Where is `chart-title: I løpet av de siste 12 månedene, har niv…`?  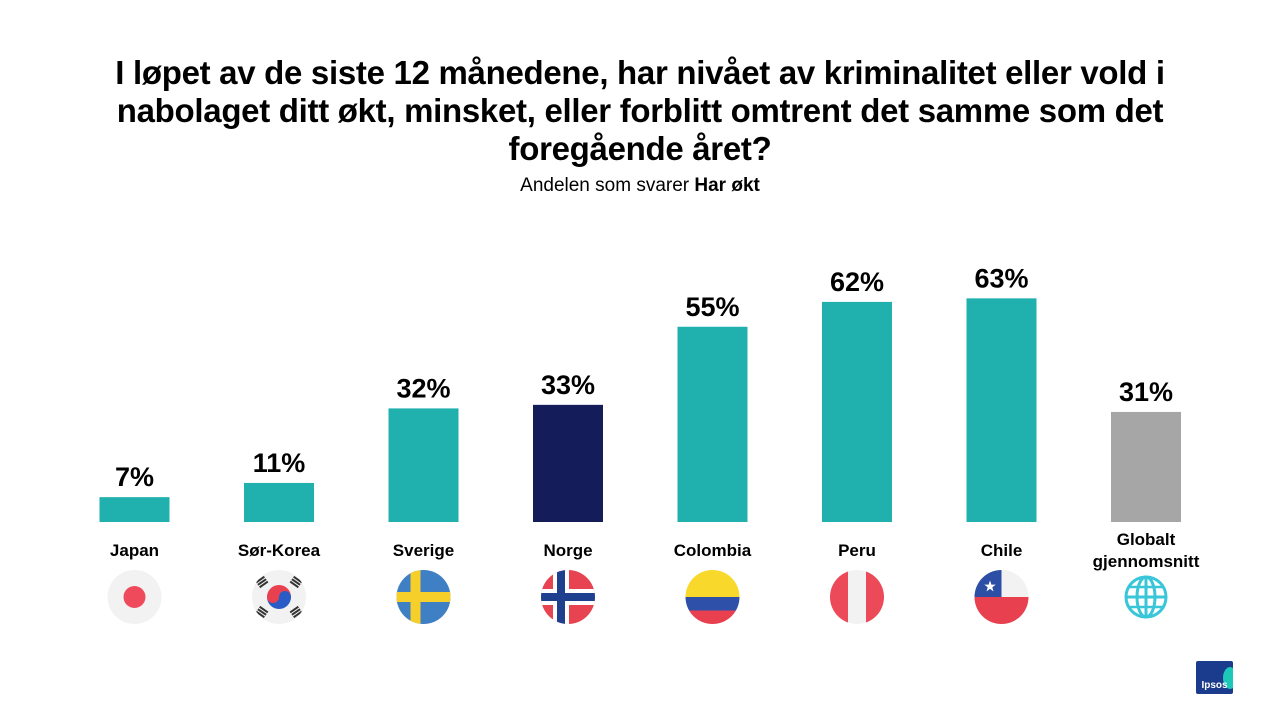
chart-title: I løpet av de siste 12 månedene, har niv… is located at coordinates (640, 110).